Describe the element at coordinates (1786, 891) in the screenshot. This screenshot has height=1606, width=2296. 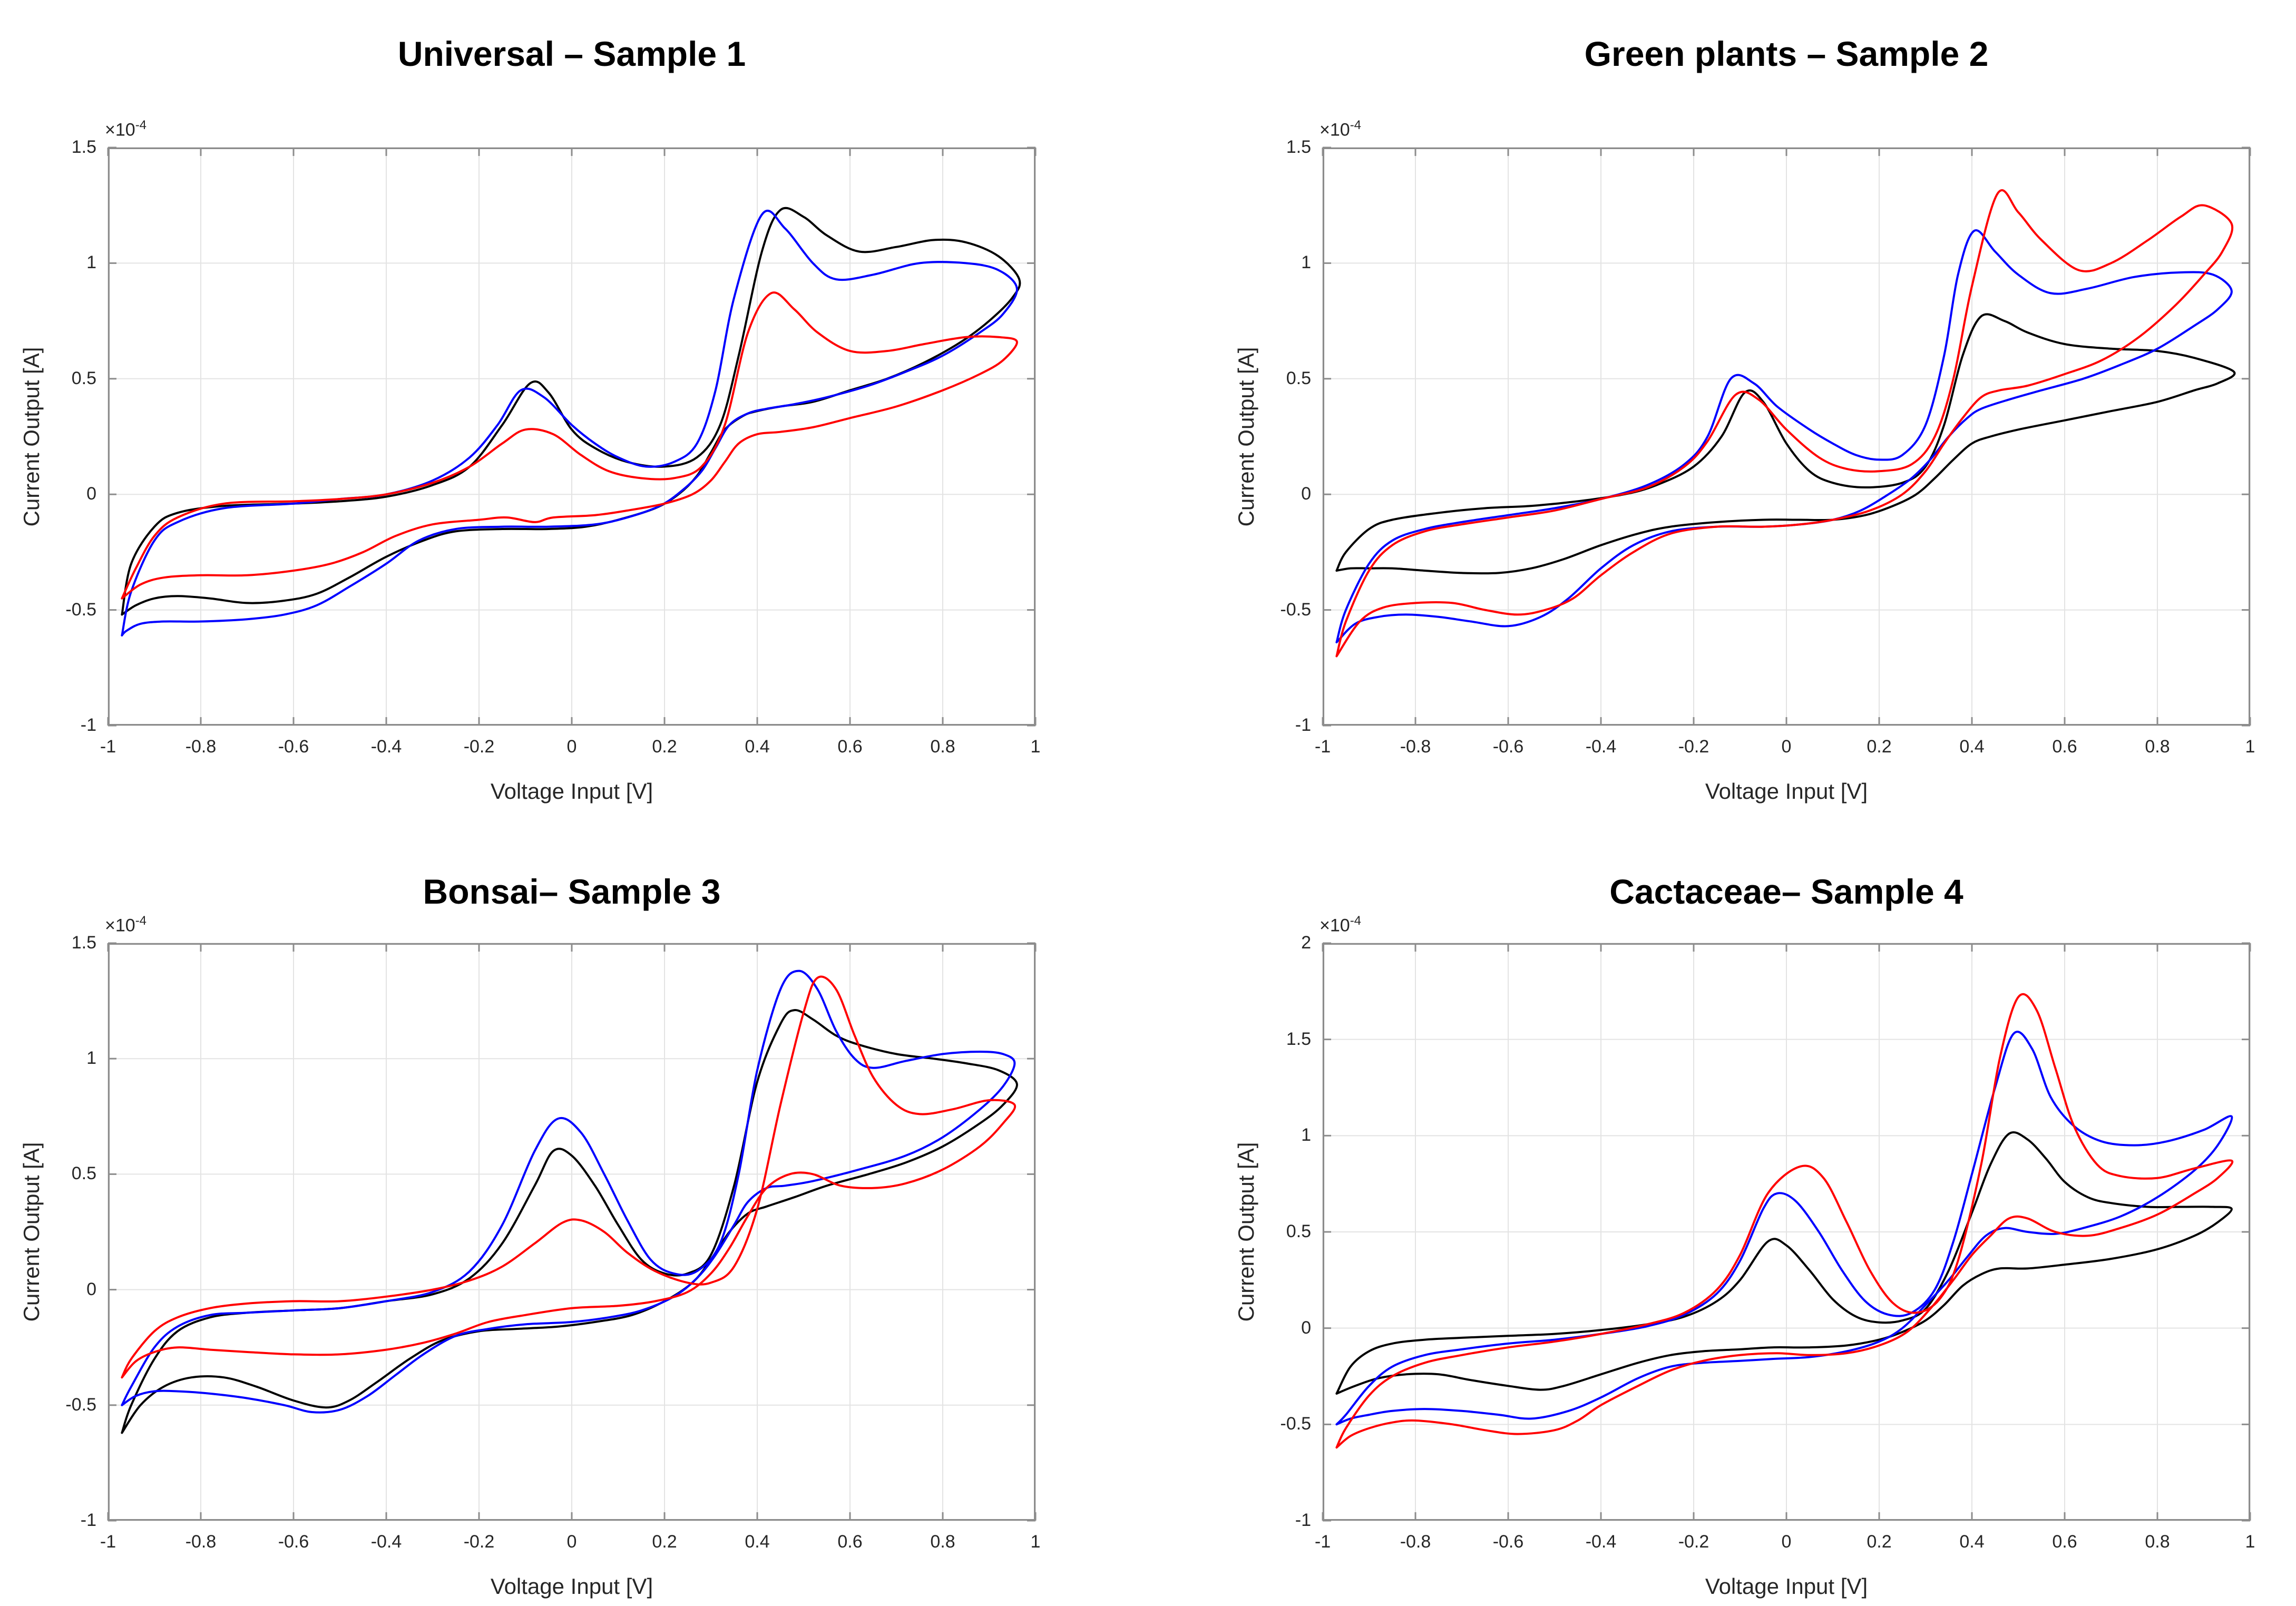
I see `chart-title: Cactaceae– Sample 4` at that location.